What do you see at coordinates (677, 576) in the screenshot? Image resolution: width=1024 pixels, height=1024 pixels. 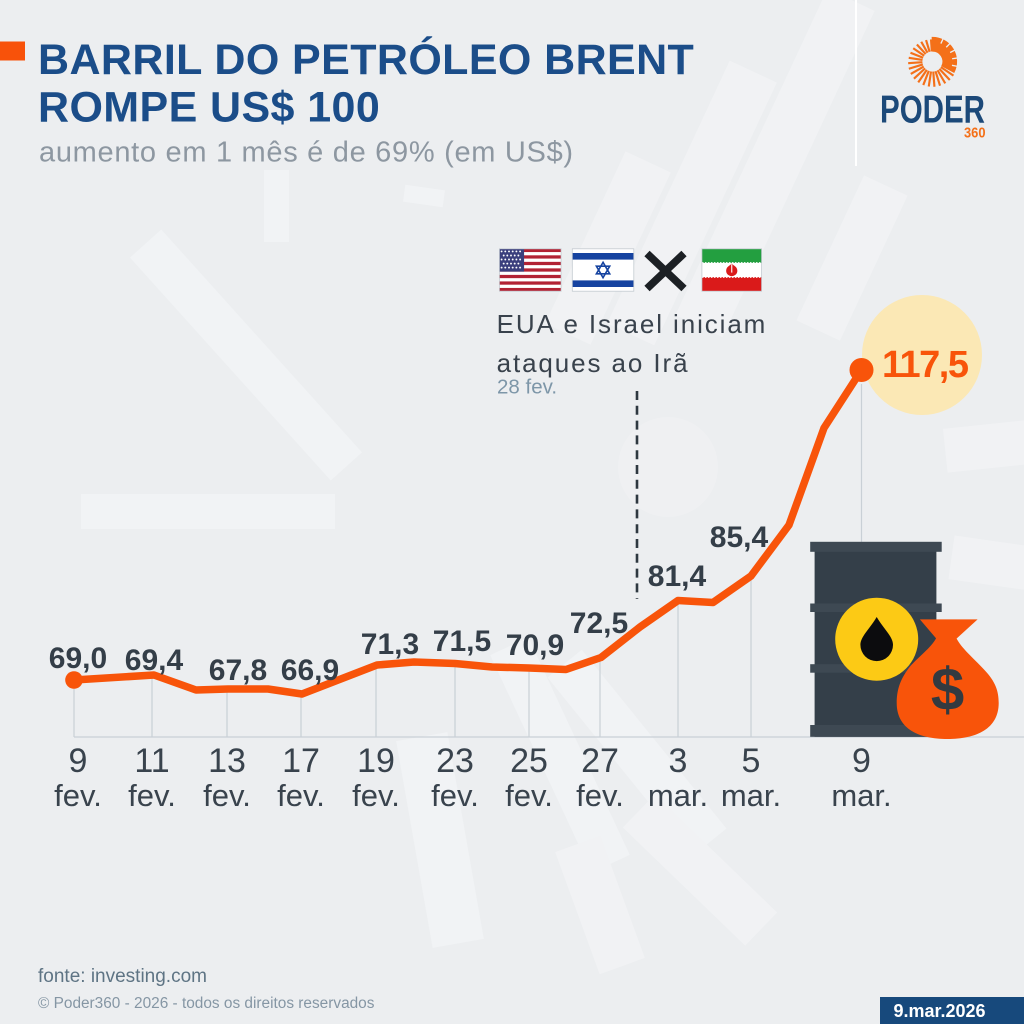 I see `svg-text: 81,4` at bounding box center [677, 576].